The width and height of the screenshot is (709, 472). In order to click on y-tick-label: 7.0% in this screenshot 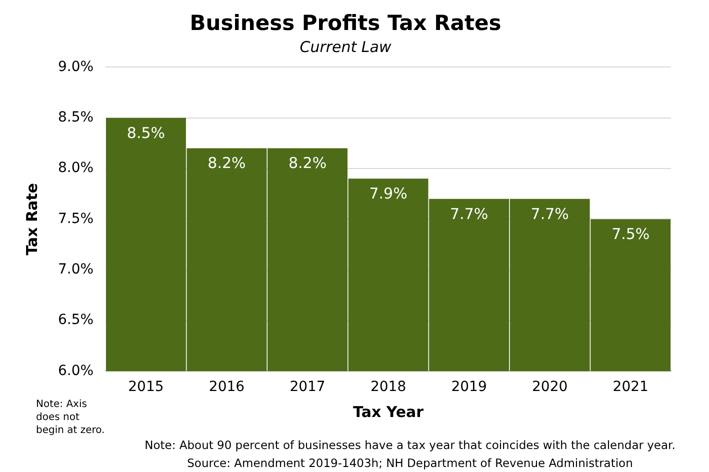, I will do `click(76, 270)`.